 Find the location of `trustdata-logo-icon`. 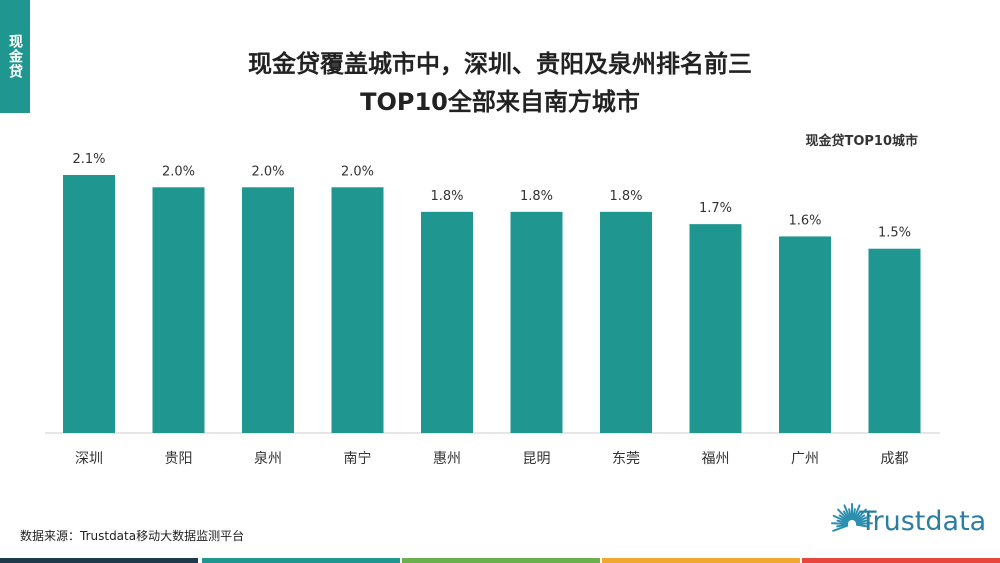

trustdata-logo-icon is located at coordinates (852, 517).